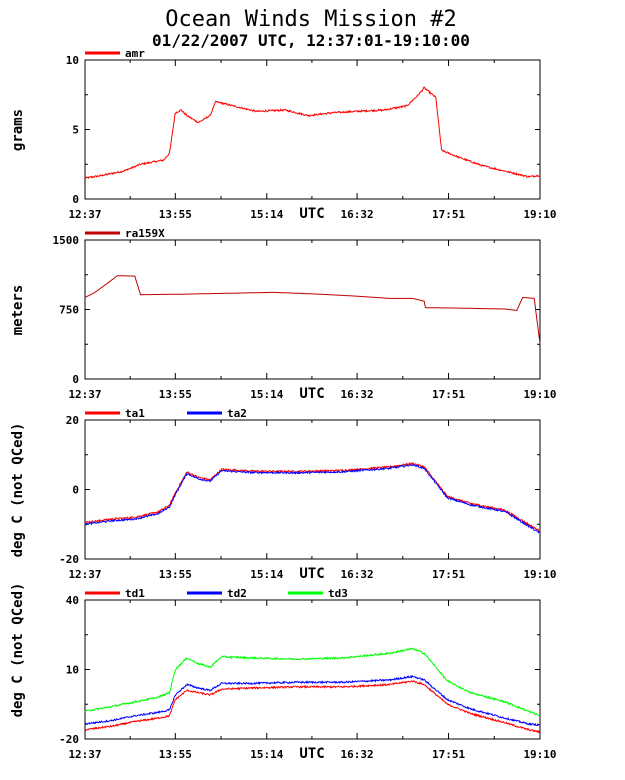 The height and width of the screenshot is (780, 625). Describe the element at coordinates (135, 53) in the screenshot. I see `legend-label-amr: amr` at that location.